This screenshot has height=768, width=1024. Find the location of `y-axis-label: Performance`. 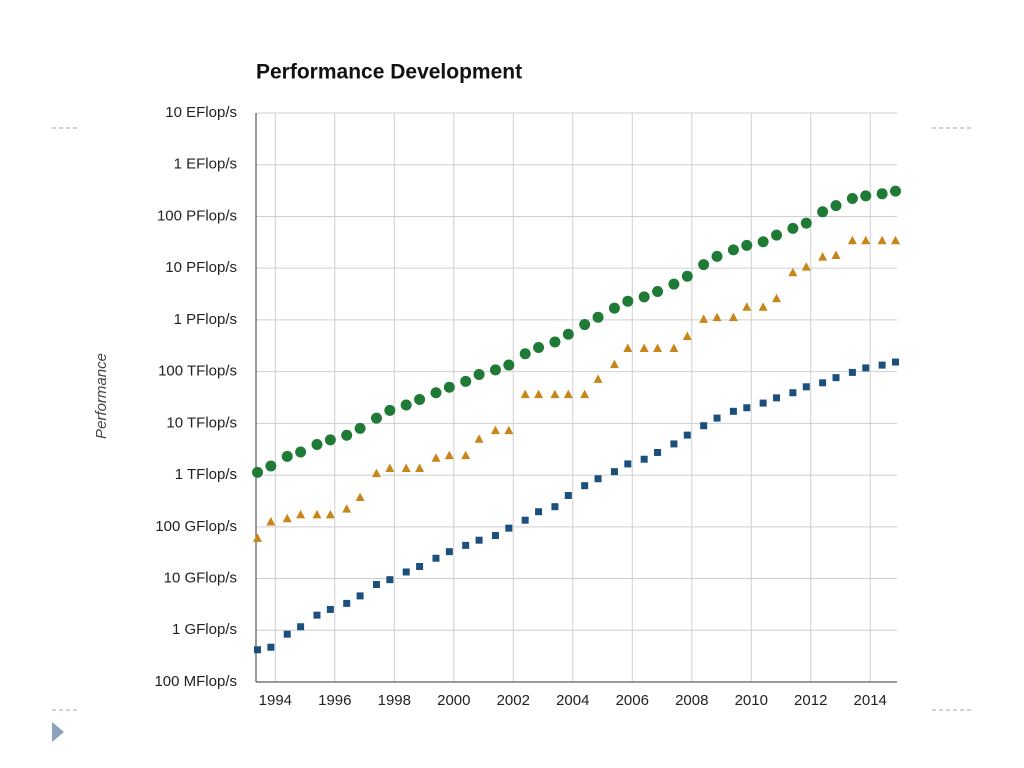

y-axis-label: Performance is located at coordinates (101, 396).